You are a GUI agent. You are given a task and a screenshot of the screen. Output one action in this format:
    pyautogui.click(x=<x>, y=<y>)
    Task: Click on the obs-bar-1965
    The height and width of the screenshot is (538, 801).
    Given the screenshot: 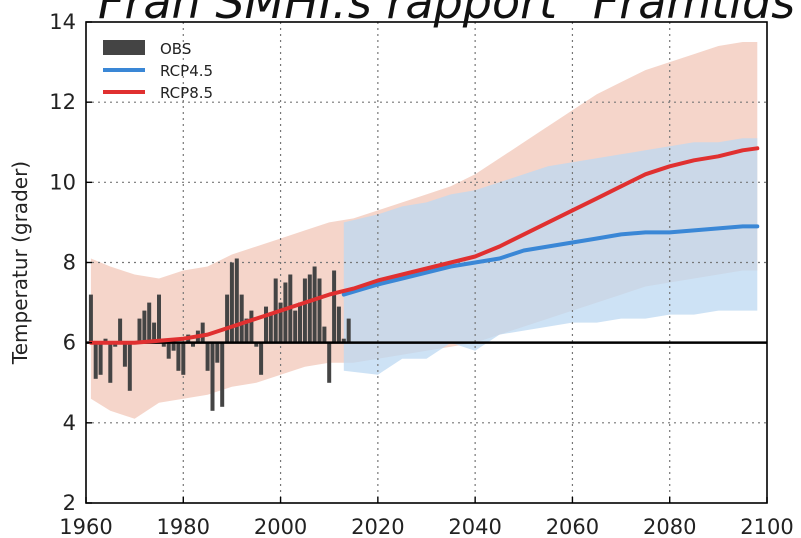 What is the action you would take?
    pyautogui.click(x=110, y=362)
    